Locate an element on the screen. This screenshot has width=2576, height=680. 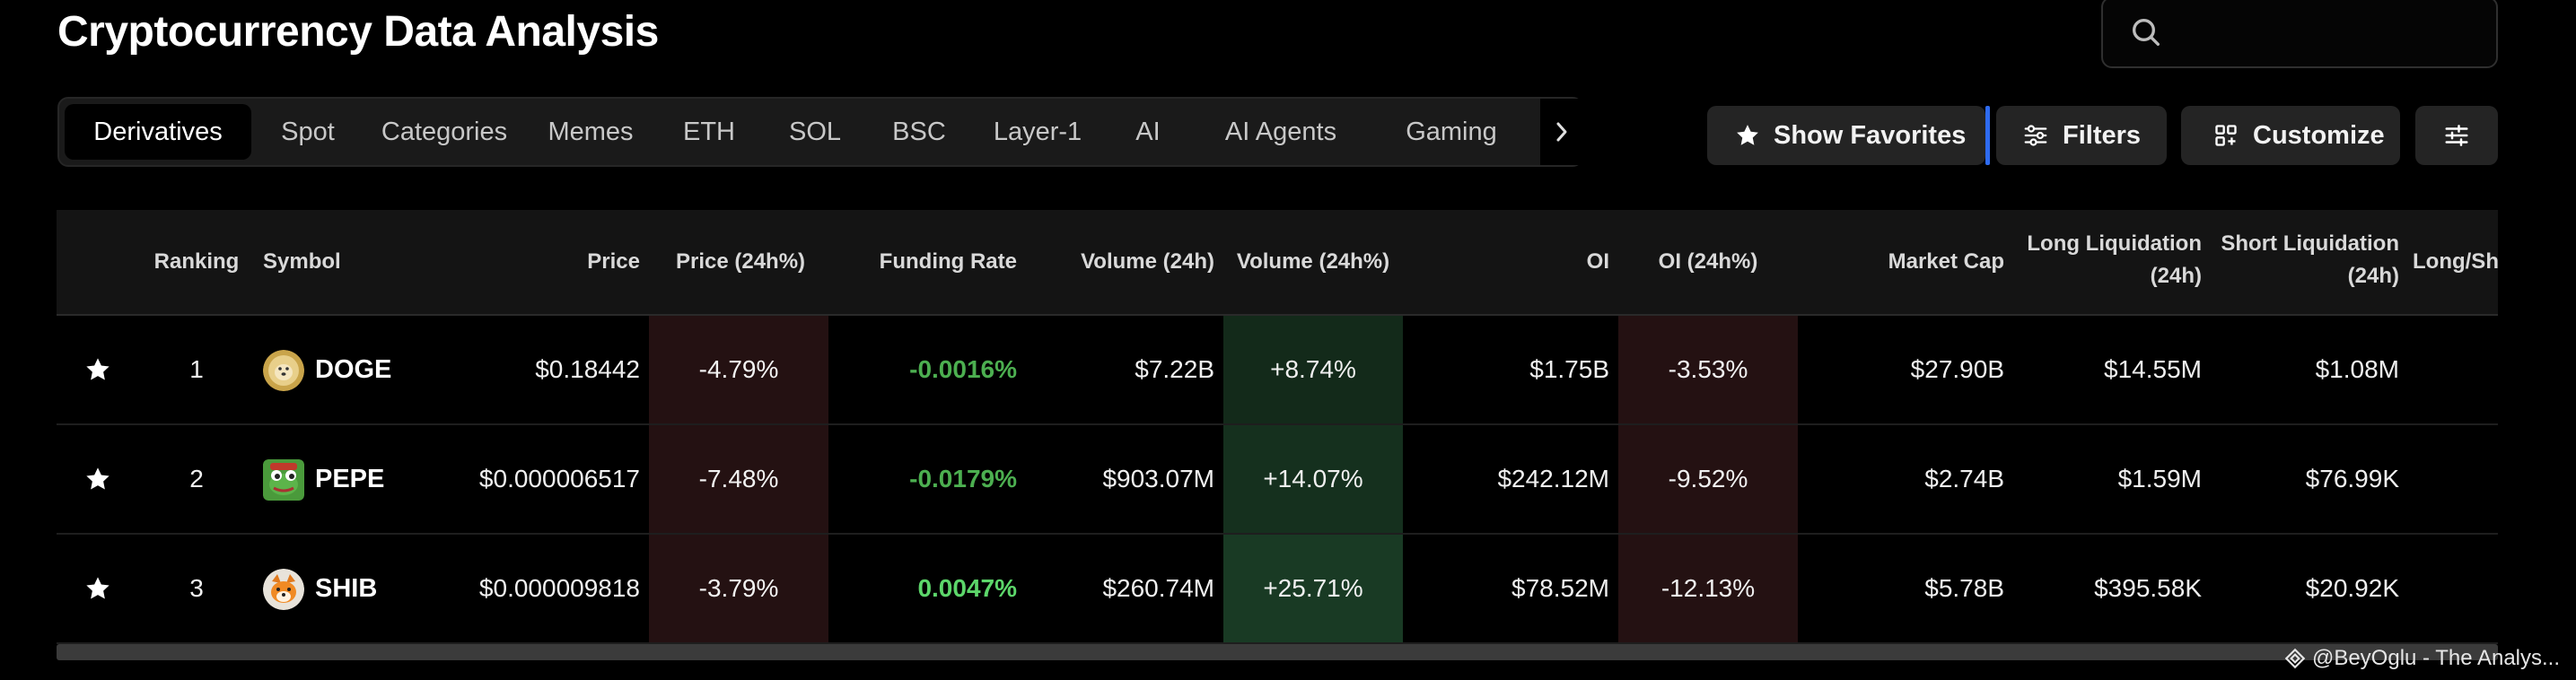
header-symbol: Symbol is located at coordinates (302, 261).